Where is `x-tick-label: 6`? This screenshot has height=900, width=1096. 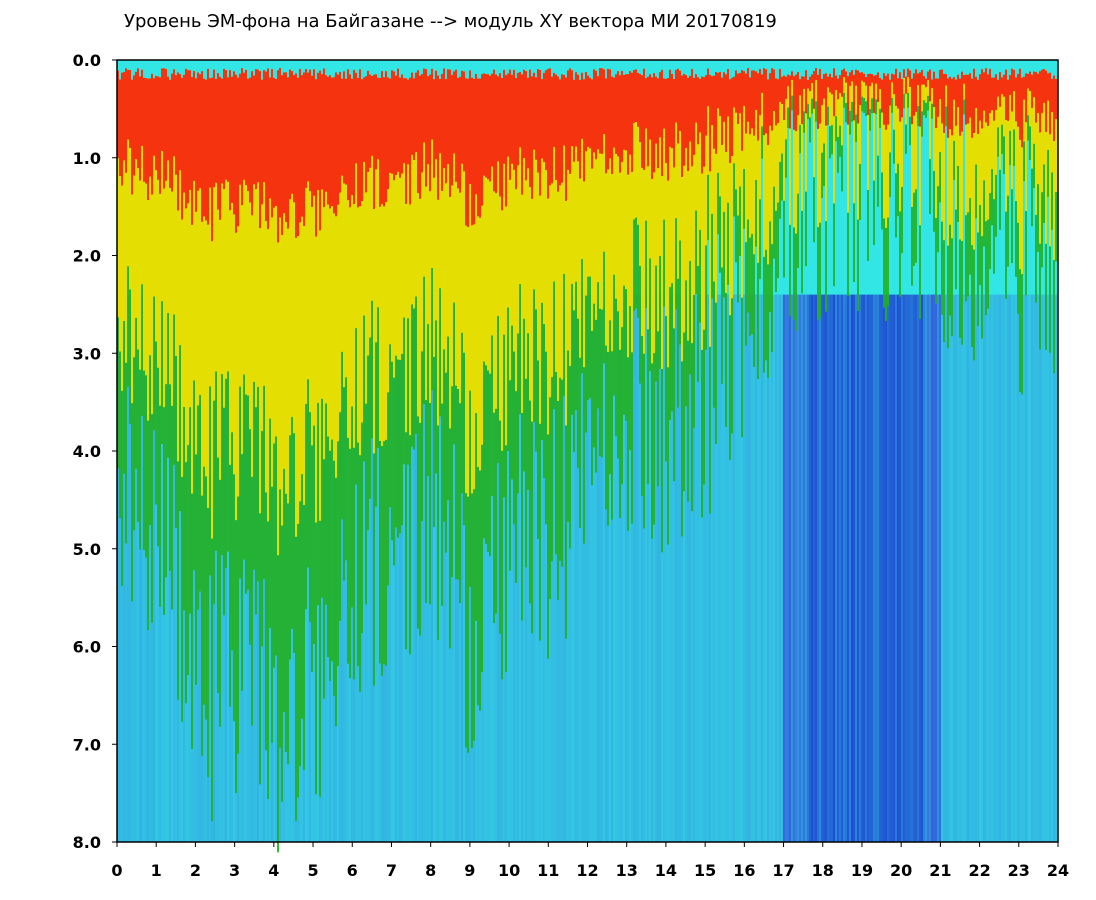 x-tick-label: 6 is located at coordinates (352, 870).